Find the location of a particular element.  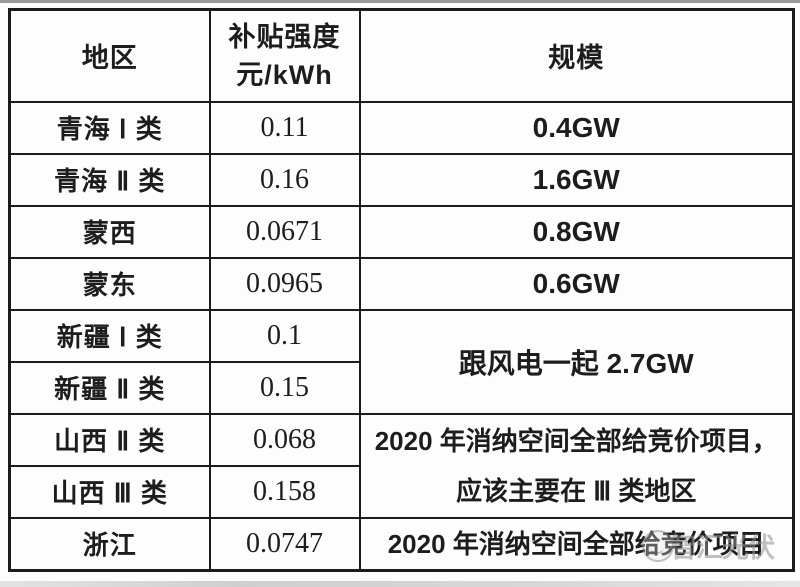

region-cell: 山西 Ⅲ 类 is located at coordinates (109, 491).